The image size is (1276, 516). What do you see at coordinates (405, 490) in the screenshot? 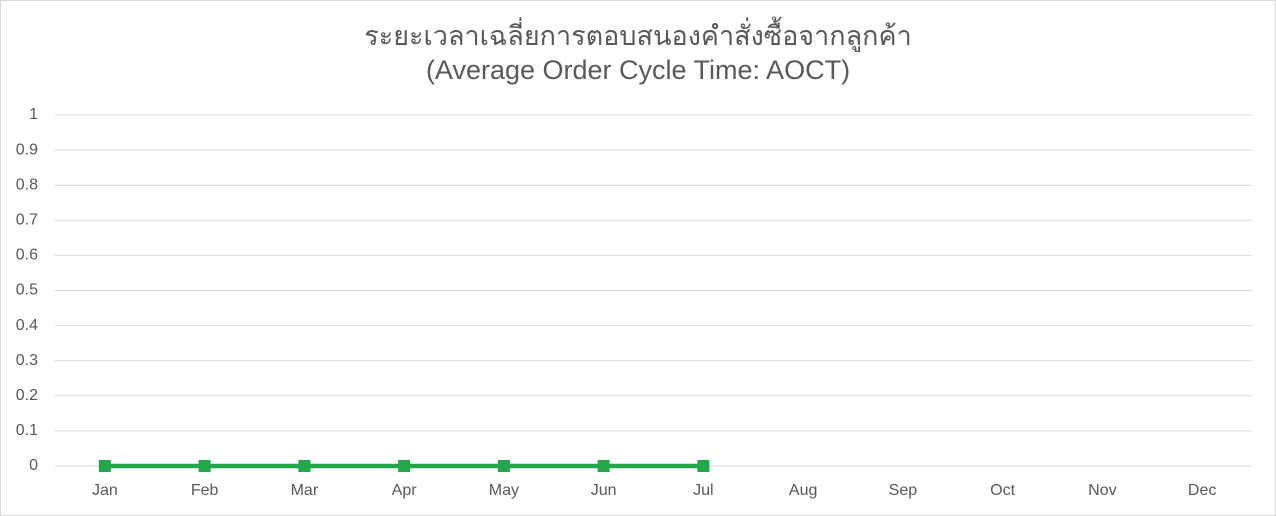
I see `x-tick-label: Apr` at bounding box center [405, 490].